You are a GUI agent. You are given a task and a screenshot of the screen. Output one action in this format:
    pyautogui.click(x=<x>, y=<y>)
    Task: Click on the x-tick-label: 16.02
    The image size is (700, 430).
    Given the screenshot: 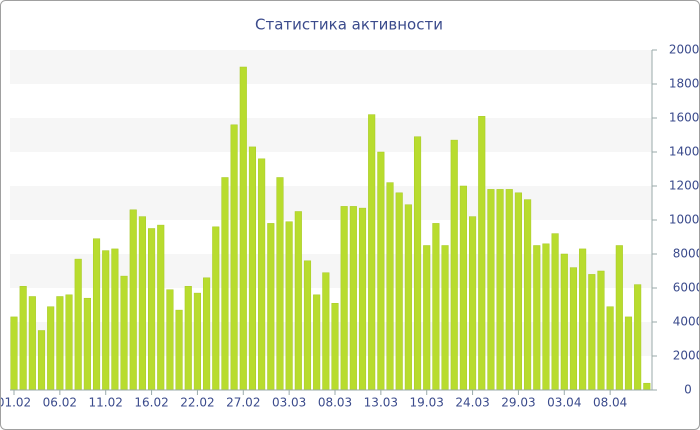 What is the action you would take?
    pyautogui.click(x=151, y=403)
    